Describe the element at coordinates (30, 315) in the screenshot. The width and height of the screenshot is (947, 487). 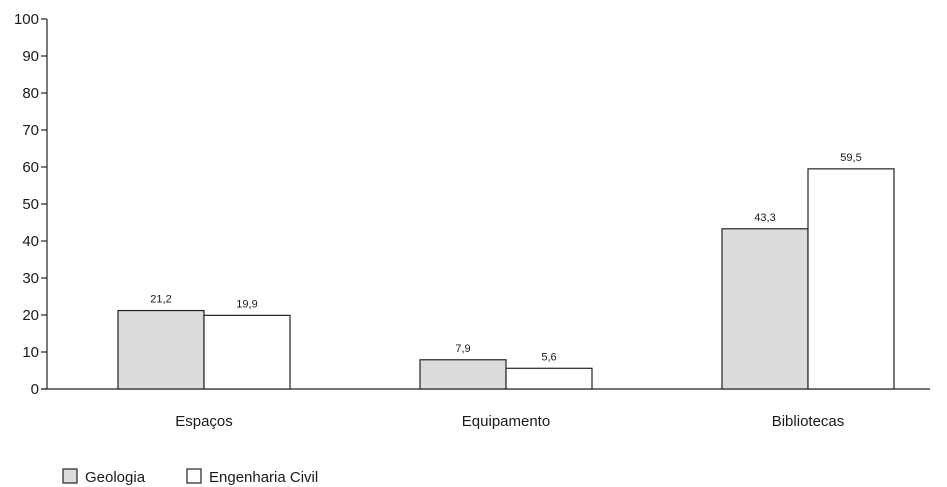
I see `y-tick-label: 20` at that location.